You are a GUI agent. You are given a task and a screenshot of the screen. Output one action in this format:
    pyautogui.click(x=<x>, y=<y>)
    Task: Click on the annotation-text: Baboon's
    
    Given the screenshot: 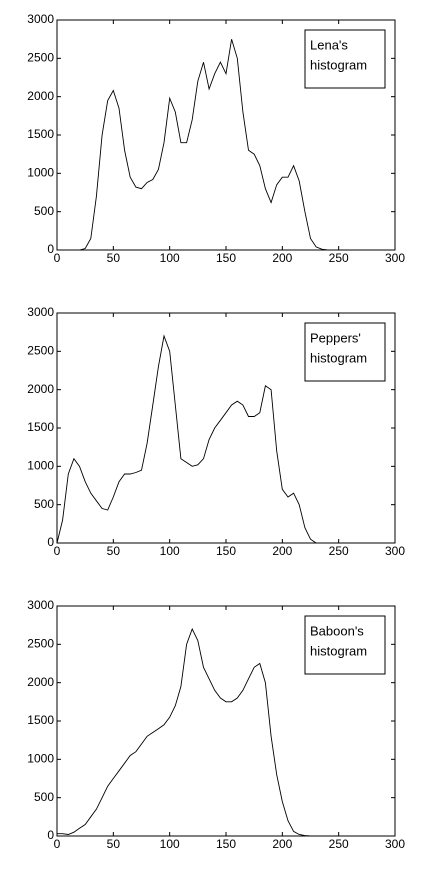 What is the action you would take?
    pyautogui.click(x=337, y=630)
    